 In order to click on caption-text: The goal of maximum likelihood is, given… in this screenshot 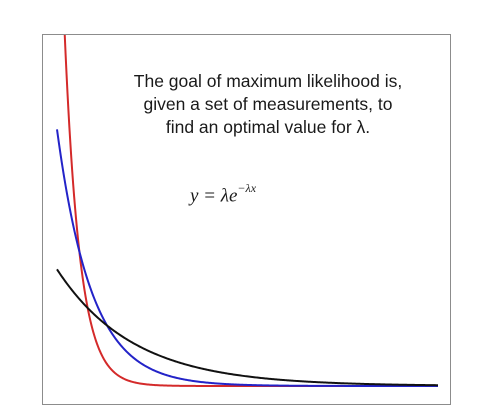, I will do `click(268, 104)`.